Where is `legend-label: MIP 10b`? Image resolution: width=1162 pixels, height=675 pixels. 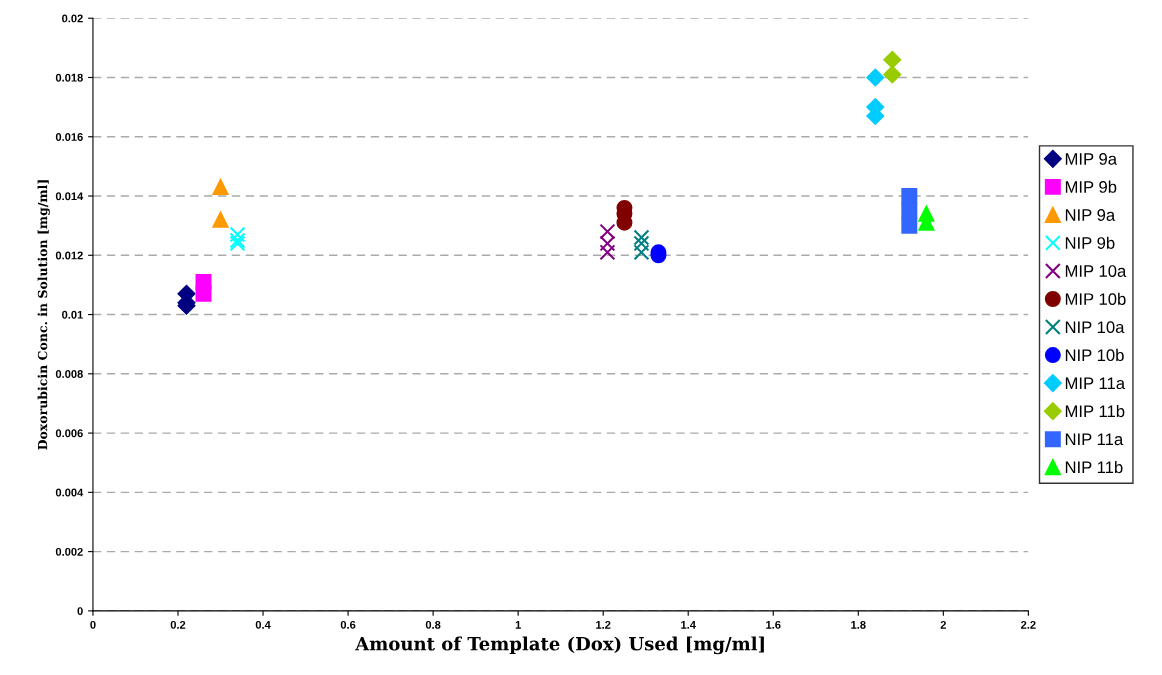 legend-label: MIP 10b is located at coordinates (1095, 299).